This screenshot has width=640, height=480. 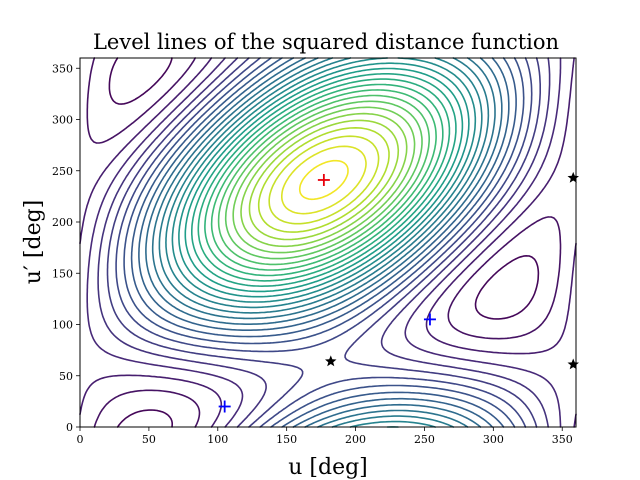 I want to click on x-tick-label: 300, so click(x=493, y=439).